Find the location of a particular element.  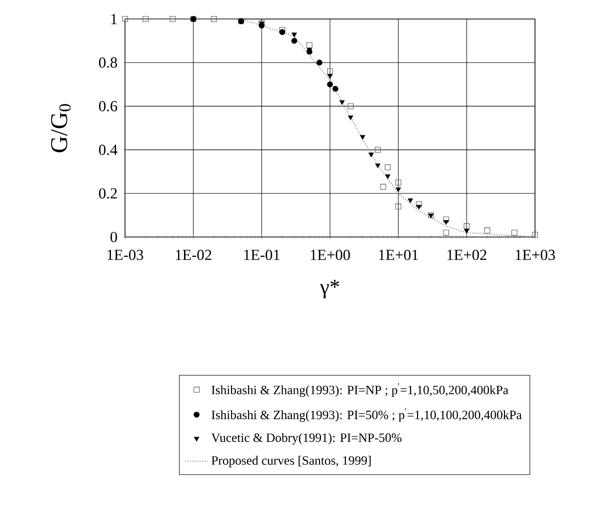

legend-label: Ishibashi & Zhang(1993): PI=NP ; p$^{'}$=1,10,50,200,400kPa is located at coordinates (360, 390).